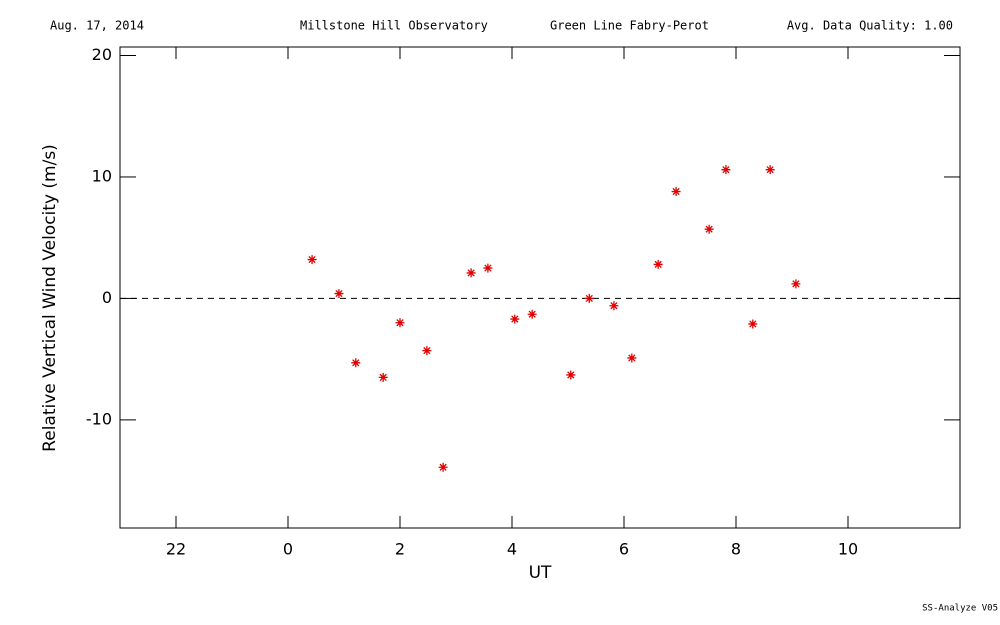 The image size is (1000, 625). What do you see at coordinates (736, 549) in the screenshot?
I see `x-tick-label: 8` at bounding box center [736, 549].